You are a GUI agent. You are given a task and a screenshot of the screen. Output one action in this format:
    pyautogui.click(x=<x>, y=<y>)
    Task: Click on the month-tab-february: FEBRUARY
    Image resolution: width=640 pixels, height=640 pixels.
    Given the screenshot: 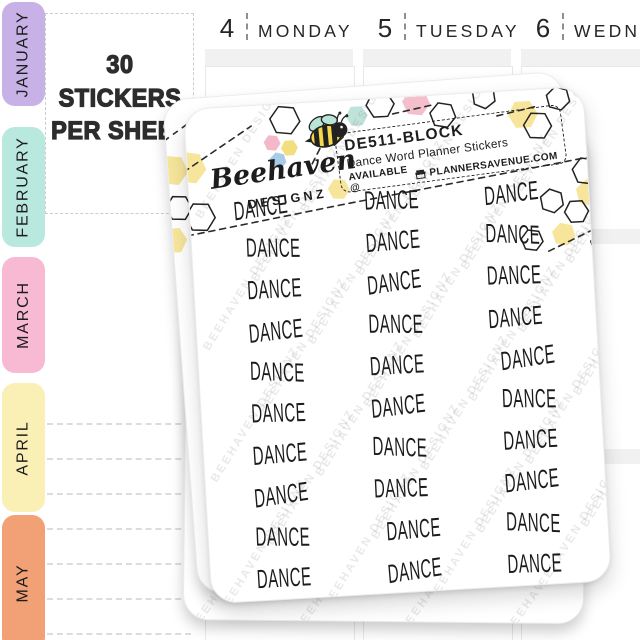 What is the action you would take?
    pyautogui.click(x=23, y=187)
    